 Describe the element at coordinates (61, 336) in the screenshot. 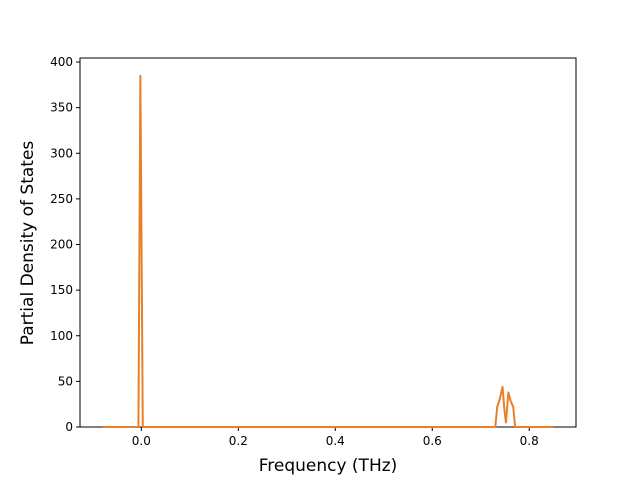

I see `y-tick-label: 100` at that location.